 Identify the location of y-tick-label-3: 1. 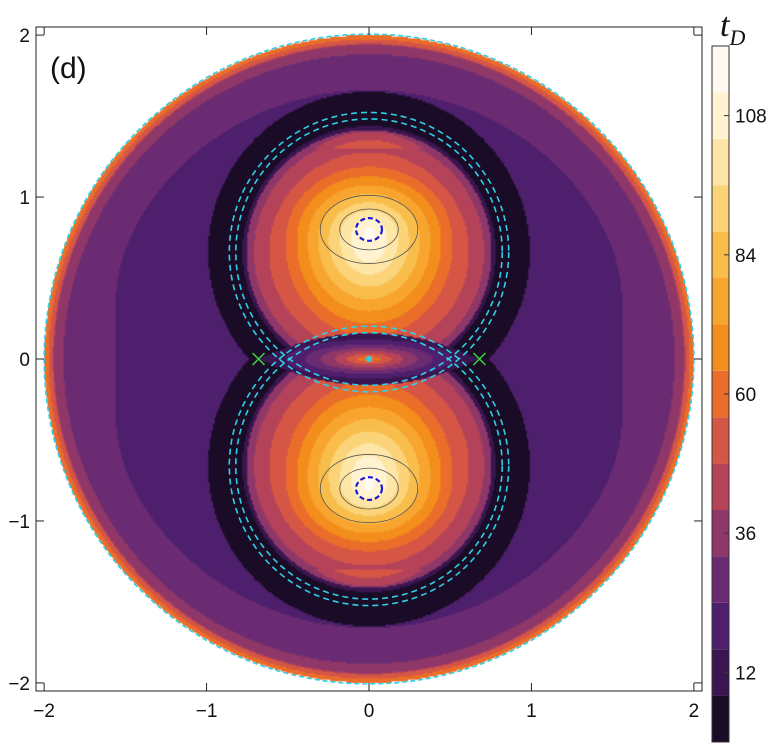
(24, 198).